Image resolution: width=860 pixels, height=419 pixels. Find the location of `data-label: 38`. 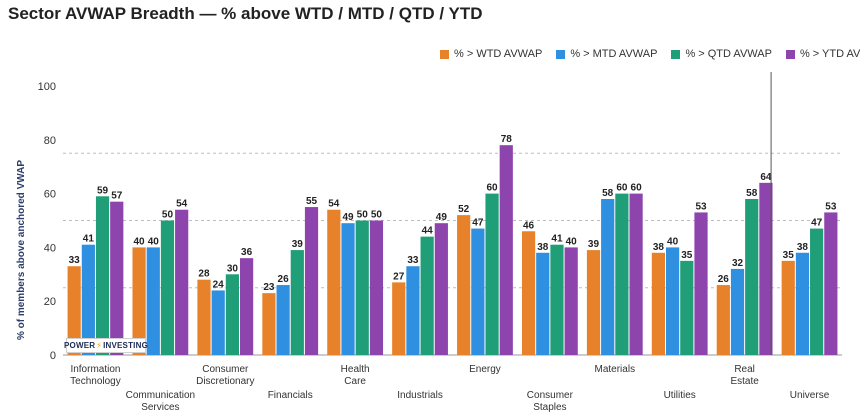

data-label: 38 is located at coordinates (803, 247).